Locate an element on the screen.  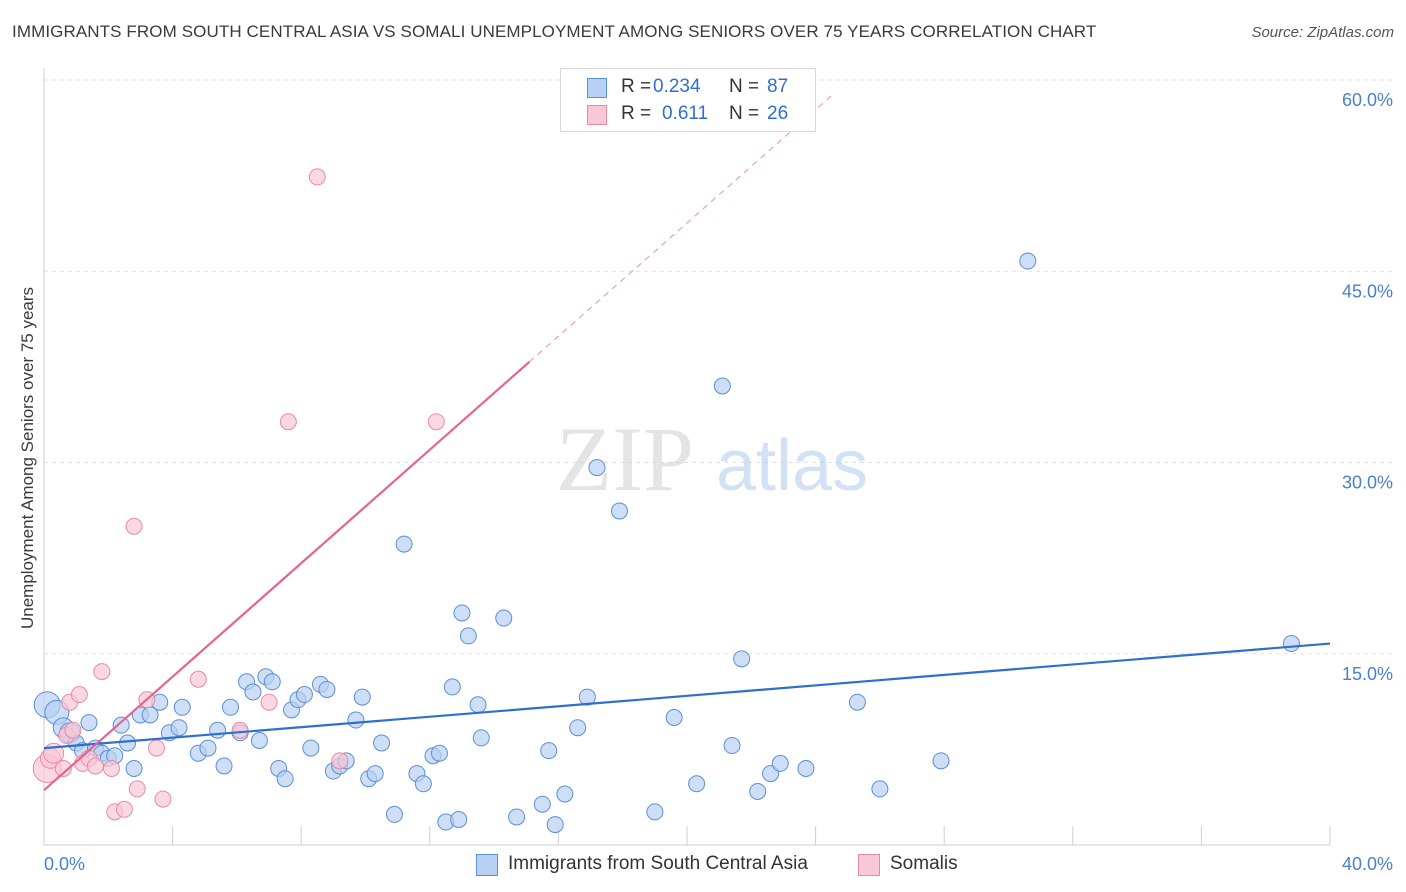
trendline-somalis-extension is located at coordinates (682, 227).